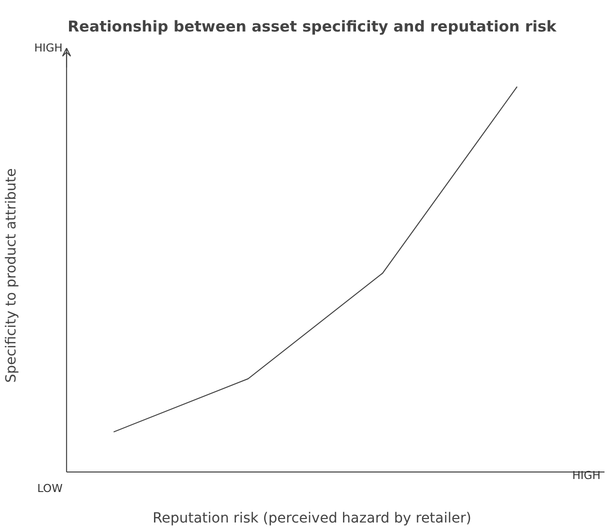 The width and height of the screenshot is (610, 529). Describe the element at coordinates (50, 488) in the screenshot. I see `text: LOW` at that location.